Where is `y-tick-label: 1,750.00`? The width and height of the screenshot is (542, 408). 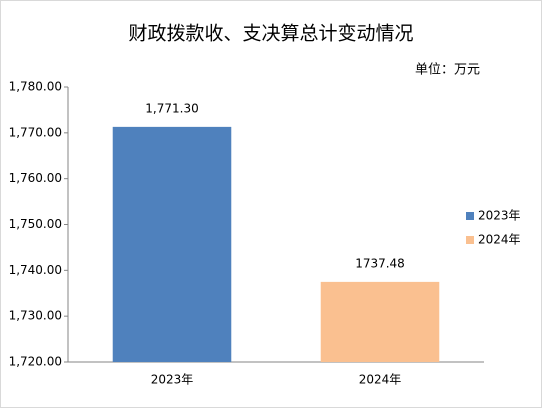 y-tick-label: 1,750.00 is located at coordinates (35, 224).